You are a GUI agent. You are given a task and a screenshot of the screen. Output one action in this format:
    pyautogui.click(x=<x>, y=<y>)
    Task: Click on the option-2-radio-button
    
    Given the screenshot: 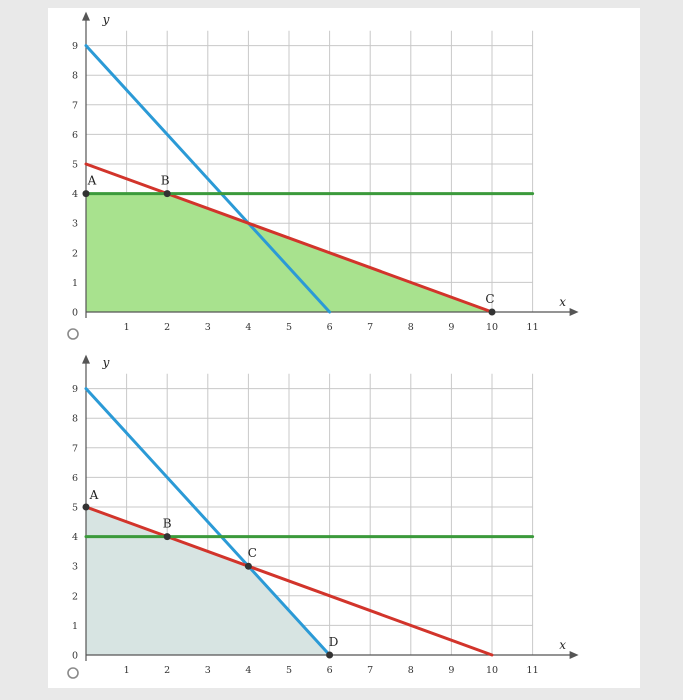 What is the action you would take?
    pyautogui.click(x=73, y=673)
    